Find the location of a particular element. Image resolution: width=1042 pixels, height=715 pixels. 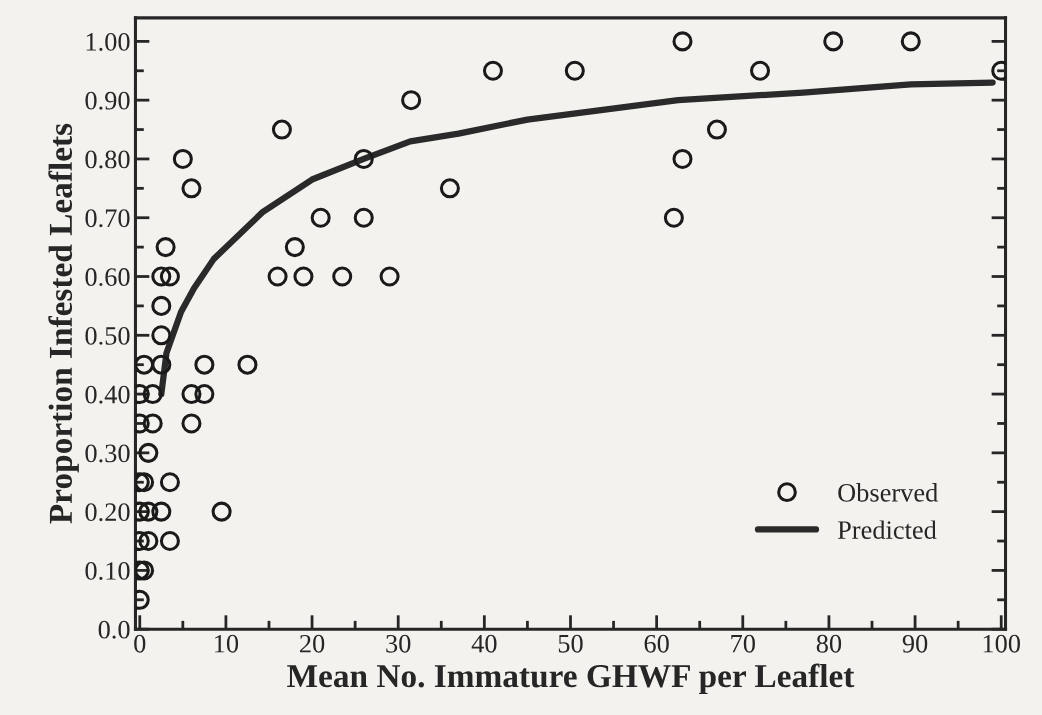

x-tick-label: 20 is located at coordinates (312, 643).